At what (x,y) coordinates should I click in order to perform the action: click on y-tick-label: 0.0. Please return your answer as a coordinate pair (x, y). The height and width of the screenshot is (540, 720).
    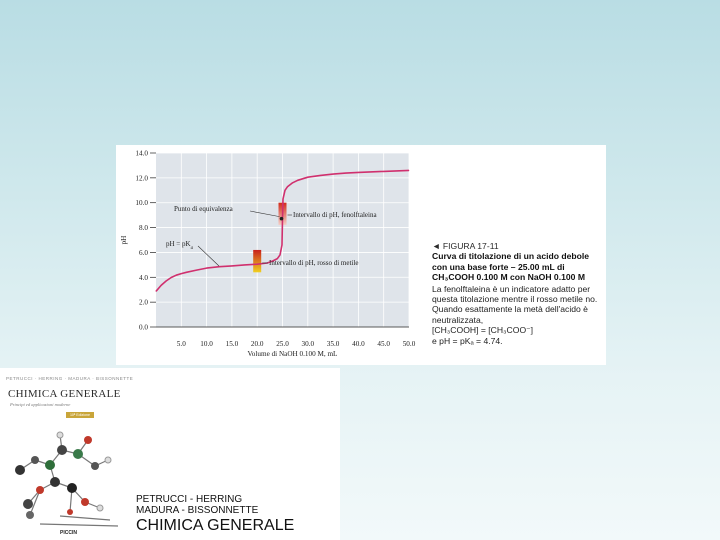
    Looking at the image, I should click on (143, 328).